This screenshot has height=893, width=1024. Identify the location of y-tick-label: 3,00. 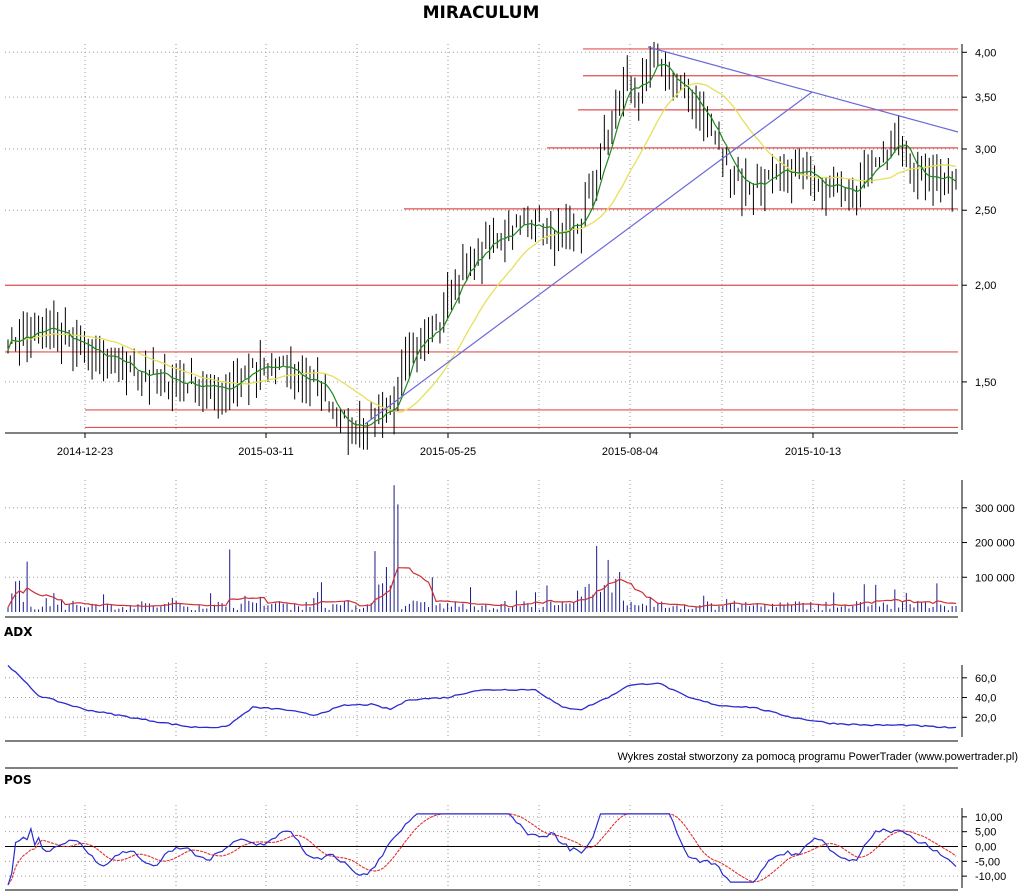
(985, 150).